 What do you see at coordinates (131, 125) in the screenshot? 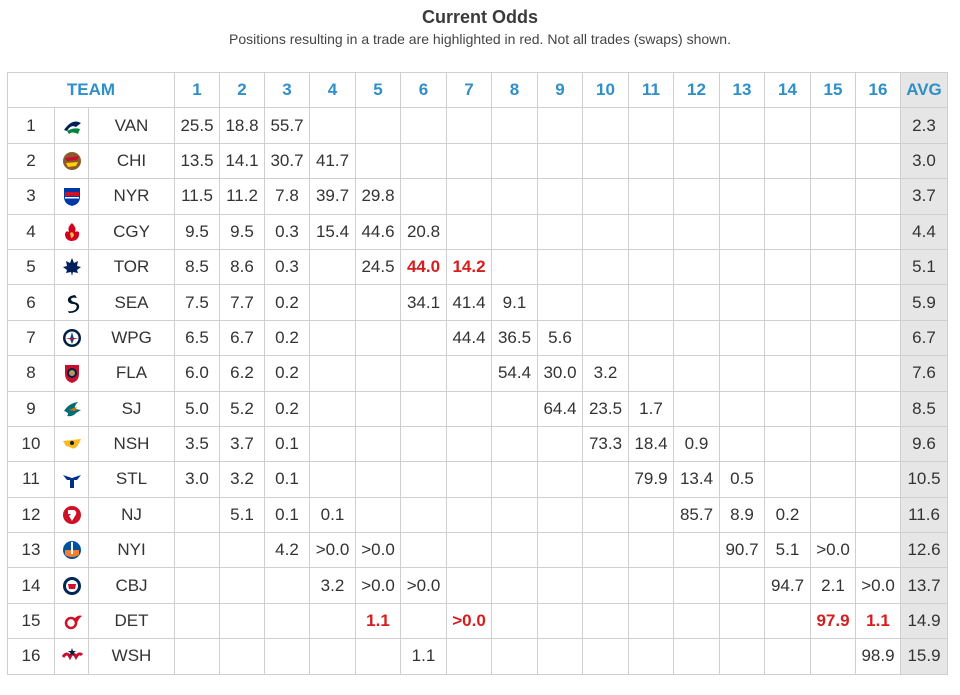
I see `team-abbreviation: VAN` at bounding box center [131, 125].